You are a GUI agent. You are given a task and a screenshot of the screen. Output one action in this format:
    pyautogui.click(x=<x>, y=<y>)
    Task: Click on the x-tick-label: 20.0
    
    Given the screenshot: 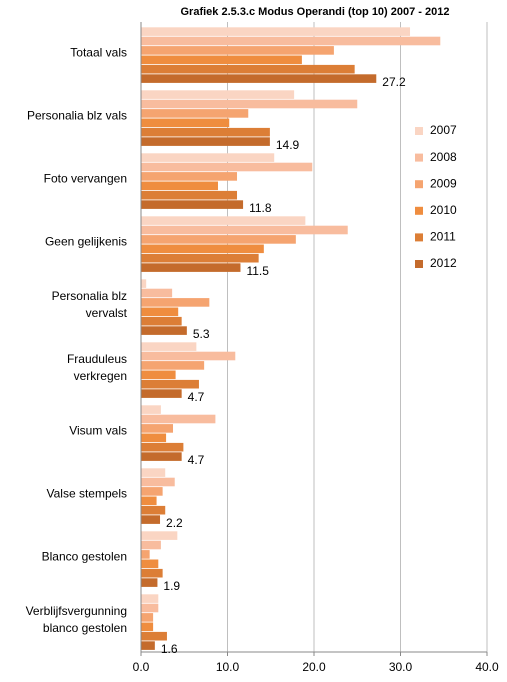 What is the action you would take?
    pyautogui.click(x=314, y=667)
    